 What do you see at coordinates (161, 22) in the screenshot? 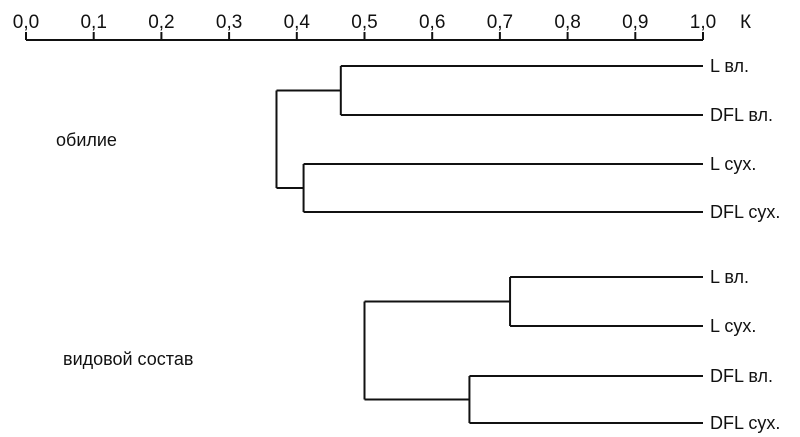
I see `axis-tick-label: 0,2` at bounding box center [161, 22].